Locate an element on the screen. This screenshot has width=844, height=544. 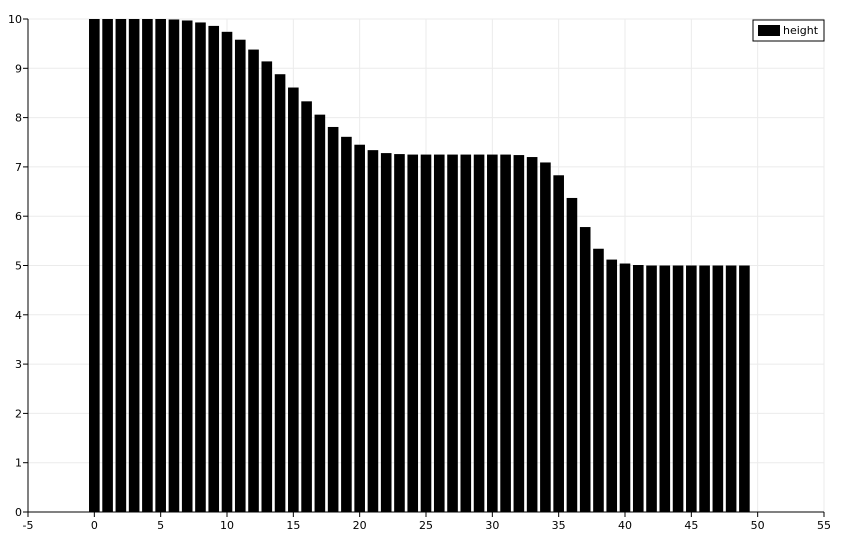
x-tick-label: 35 is located at coordinates (559, 525).